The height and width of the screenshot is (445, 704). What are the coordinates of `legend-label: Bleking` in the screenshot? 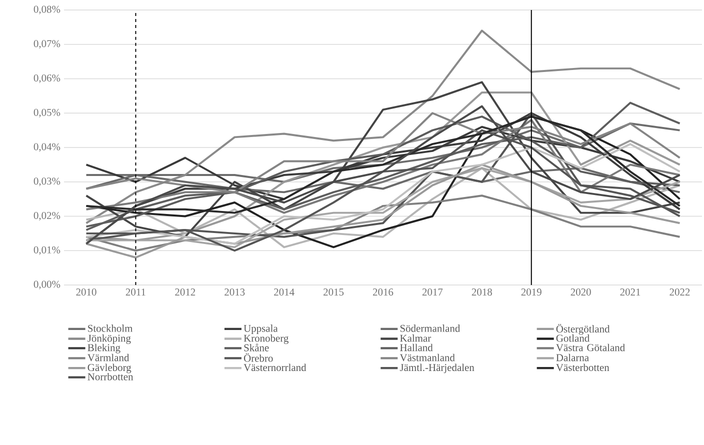 It's located at (104, 349).